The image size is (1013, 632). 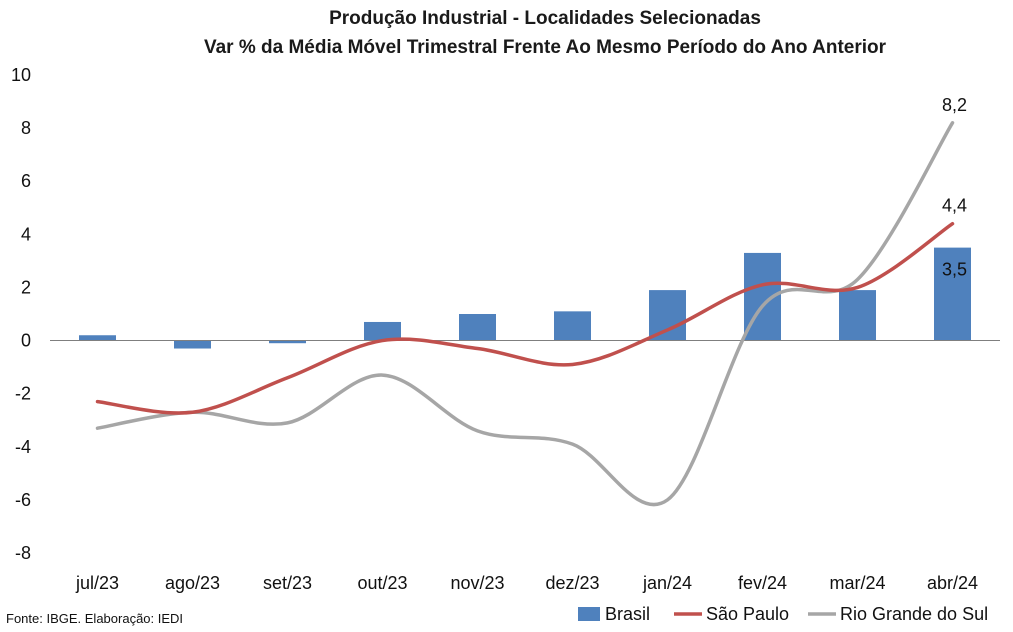 What do you see at coordinates (23, 447) in the screenshot?
I see `y-tick-label: -4` at bounding box center [23, 447].